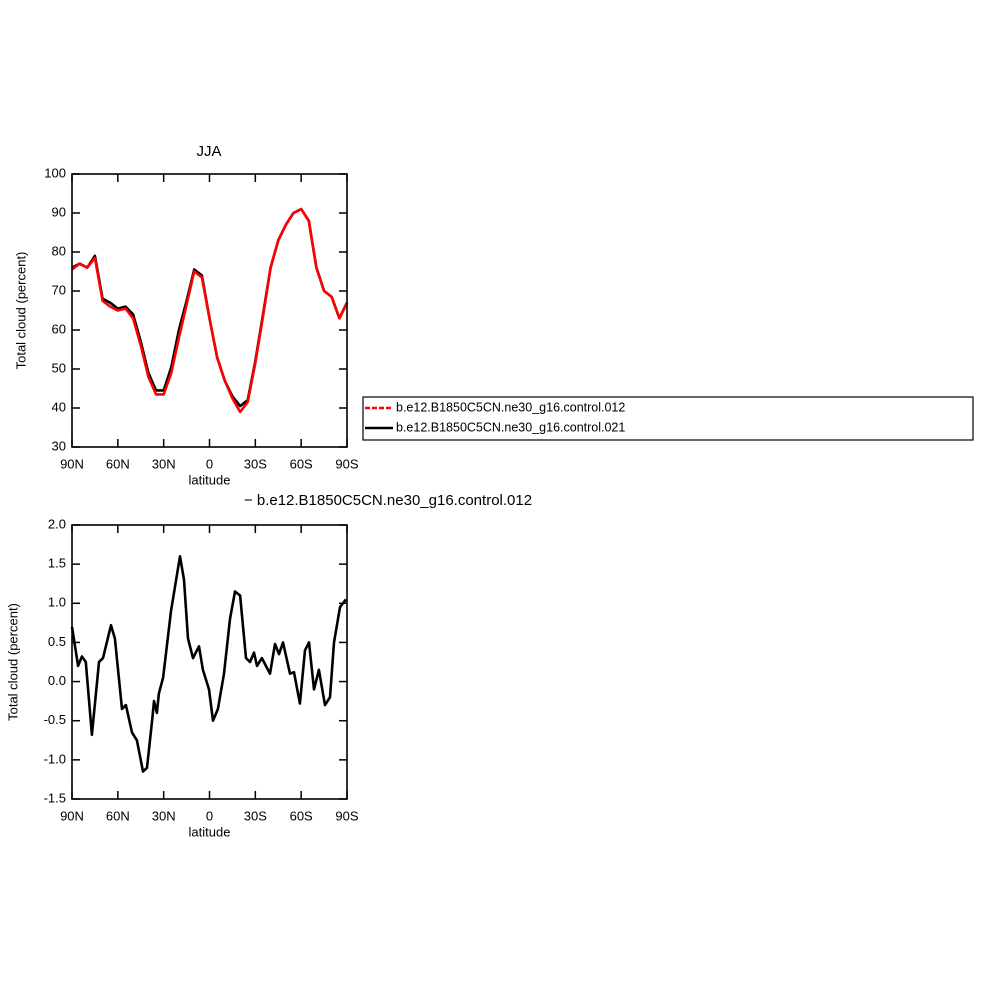 This screenshot has width=989, height=986. I want to click on y-tick-label: -1.5, so click(55, 797).